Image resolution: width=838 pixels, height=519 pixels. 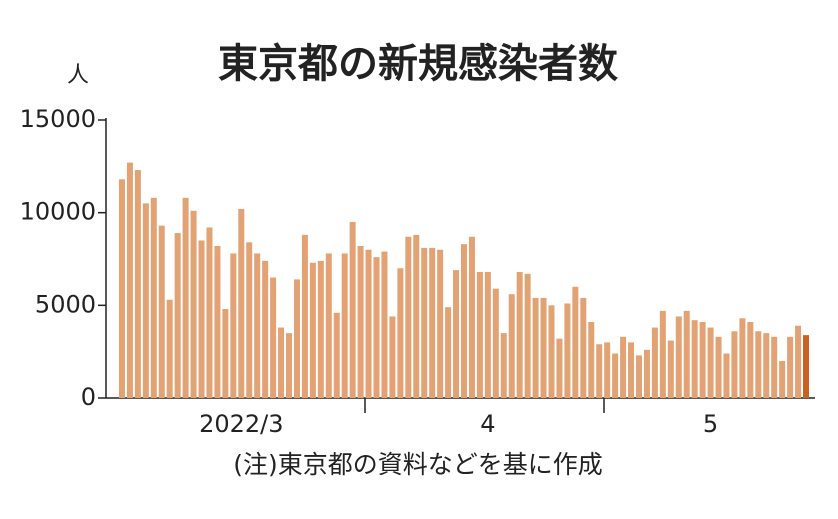 I want to click on callout-box, so click(x=683, y=169).